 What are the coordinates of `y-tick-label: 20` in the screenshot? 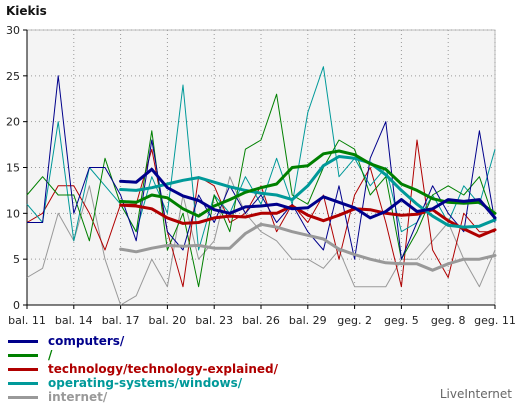 It's located at (13, 122).